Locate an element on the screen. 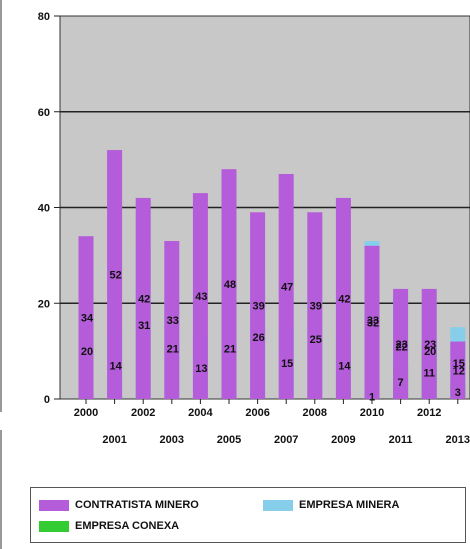  data-label-2-2005: 48 is located at coordinates (230, 285).